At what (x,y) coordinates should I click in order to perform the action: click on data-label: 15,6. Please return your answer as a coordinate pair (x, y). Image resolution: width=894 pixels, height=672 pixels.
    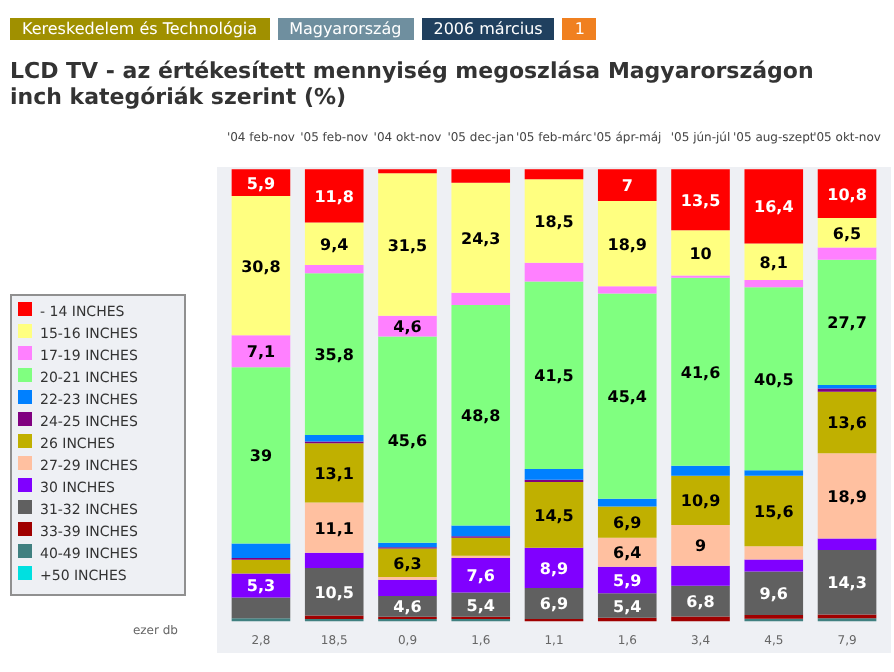
    Looking at the image, I should click on (774, 512).